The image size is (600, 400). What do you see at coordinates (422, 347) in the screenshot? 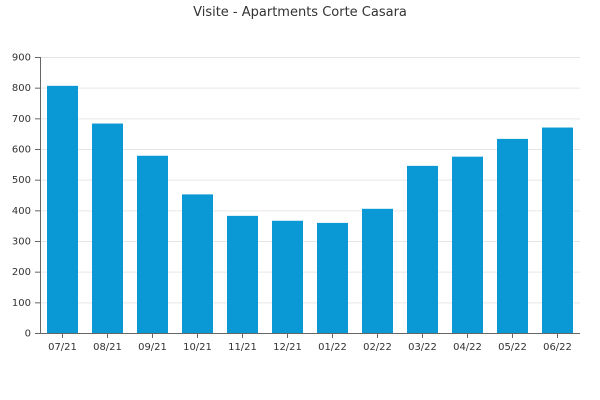
I see `x-tick-label: 03/22` at bounding box center [422, 347].